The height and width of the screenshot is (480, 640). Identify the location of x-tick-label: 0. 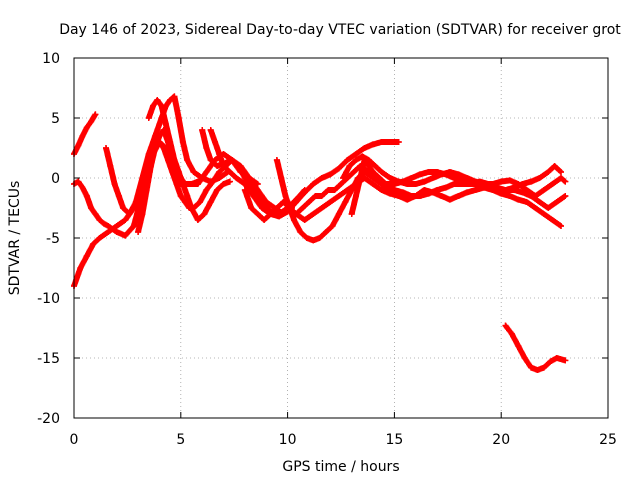
(74, 440).